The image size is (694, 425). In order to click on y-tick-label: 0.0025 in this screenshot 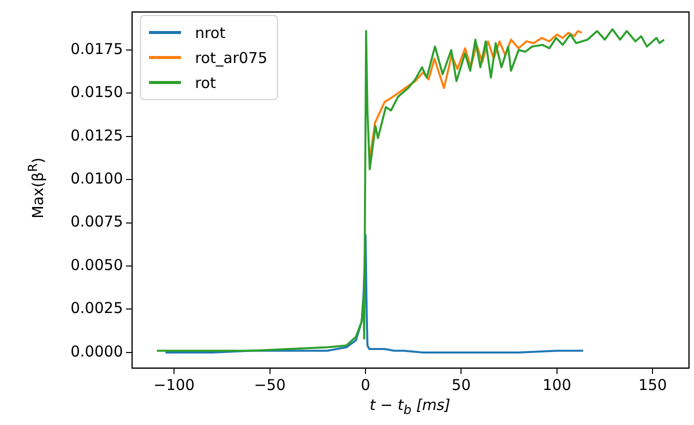, I will do `click(96, 308)`.